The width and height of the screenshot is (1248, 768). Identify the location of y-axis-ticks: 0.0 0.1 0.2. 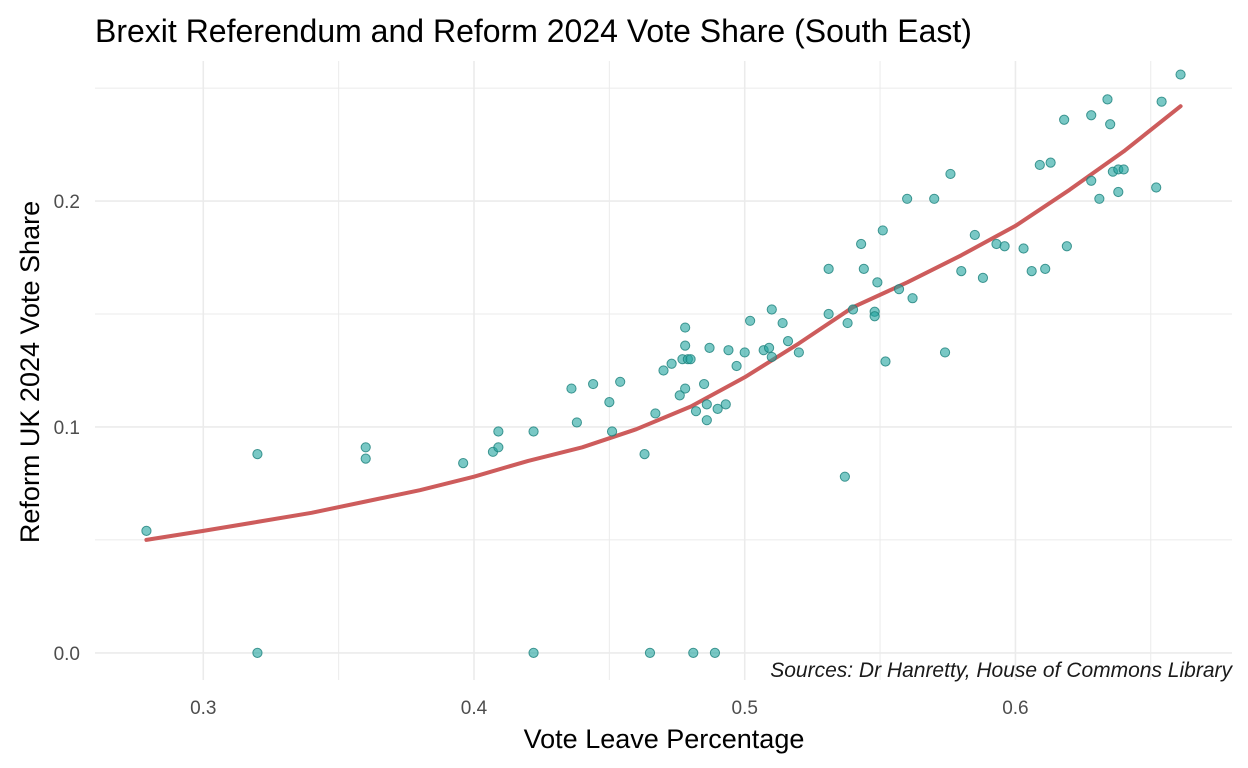
(67, 428).